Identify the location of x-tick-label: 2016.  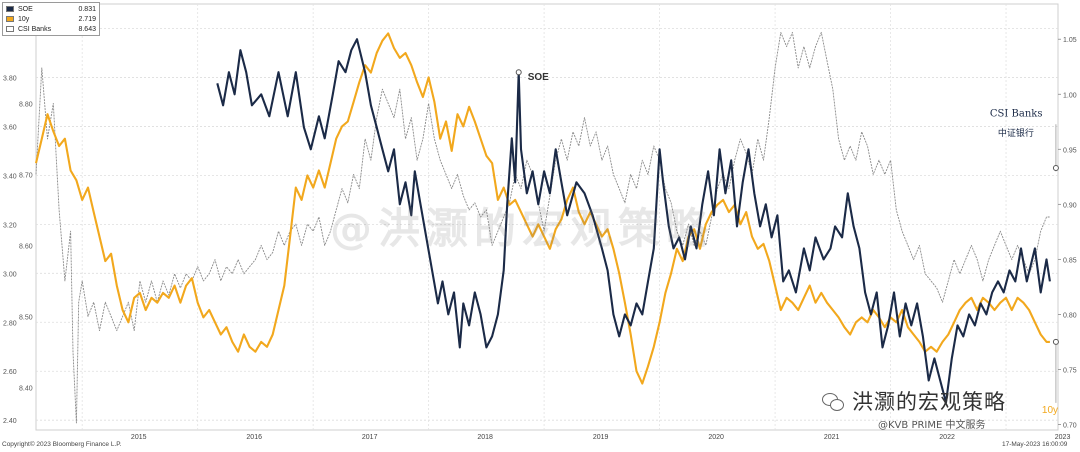
(254, 437).